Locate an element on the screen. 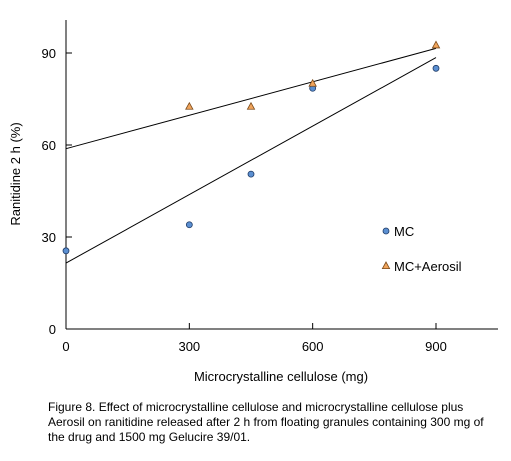 The height and width of the screenshot is (461, 511). x-axis-label: Microcrystalline cellulose (mg) is located at coordinates (281, 376).